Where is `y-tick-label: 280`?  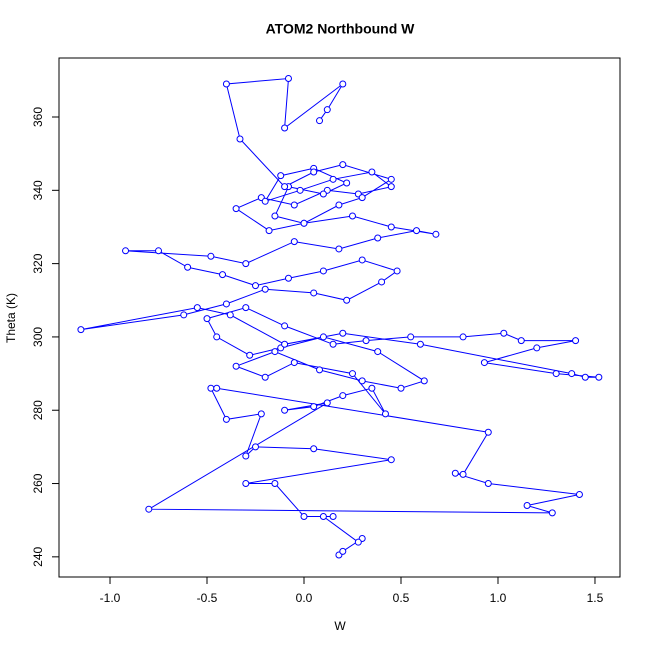
y-tick-label: 280 is located at coordinates (38, 410).